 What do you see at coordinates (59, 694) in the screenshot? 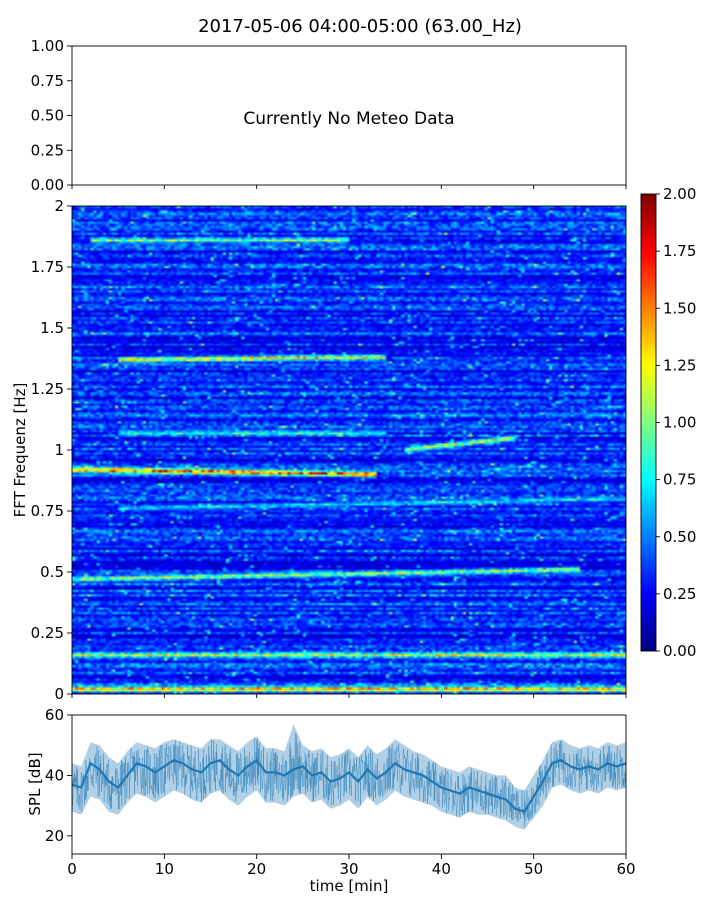
I see `spectrogram-y-tick-label: 0` at bounding box center [59, 694].